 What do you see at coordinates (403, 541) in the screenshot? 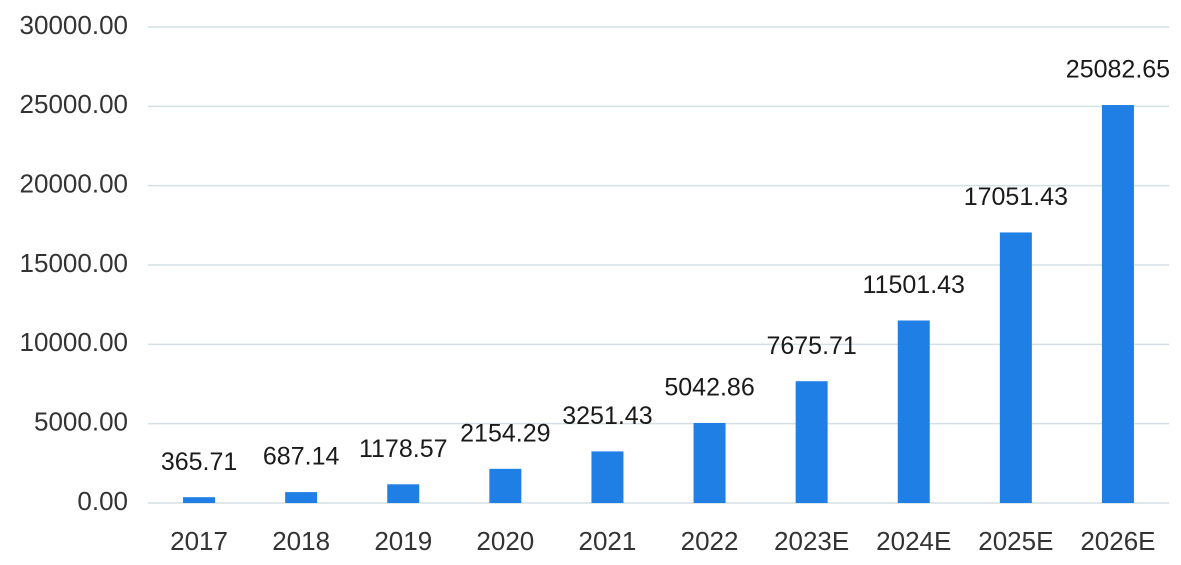
I see `x-tick-label: 2019` at bounding box center [403, 541].